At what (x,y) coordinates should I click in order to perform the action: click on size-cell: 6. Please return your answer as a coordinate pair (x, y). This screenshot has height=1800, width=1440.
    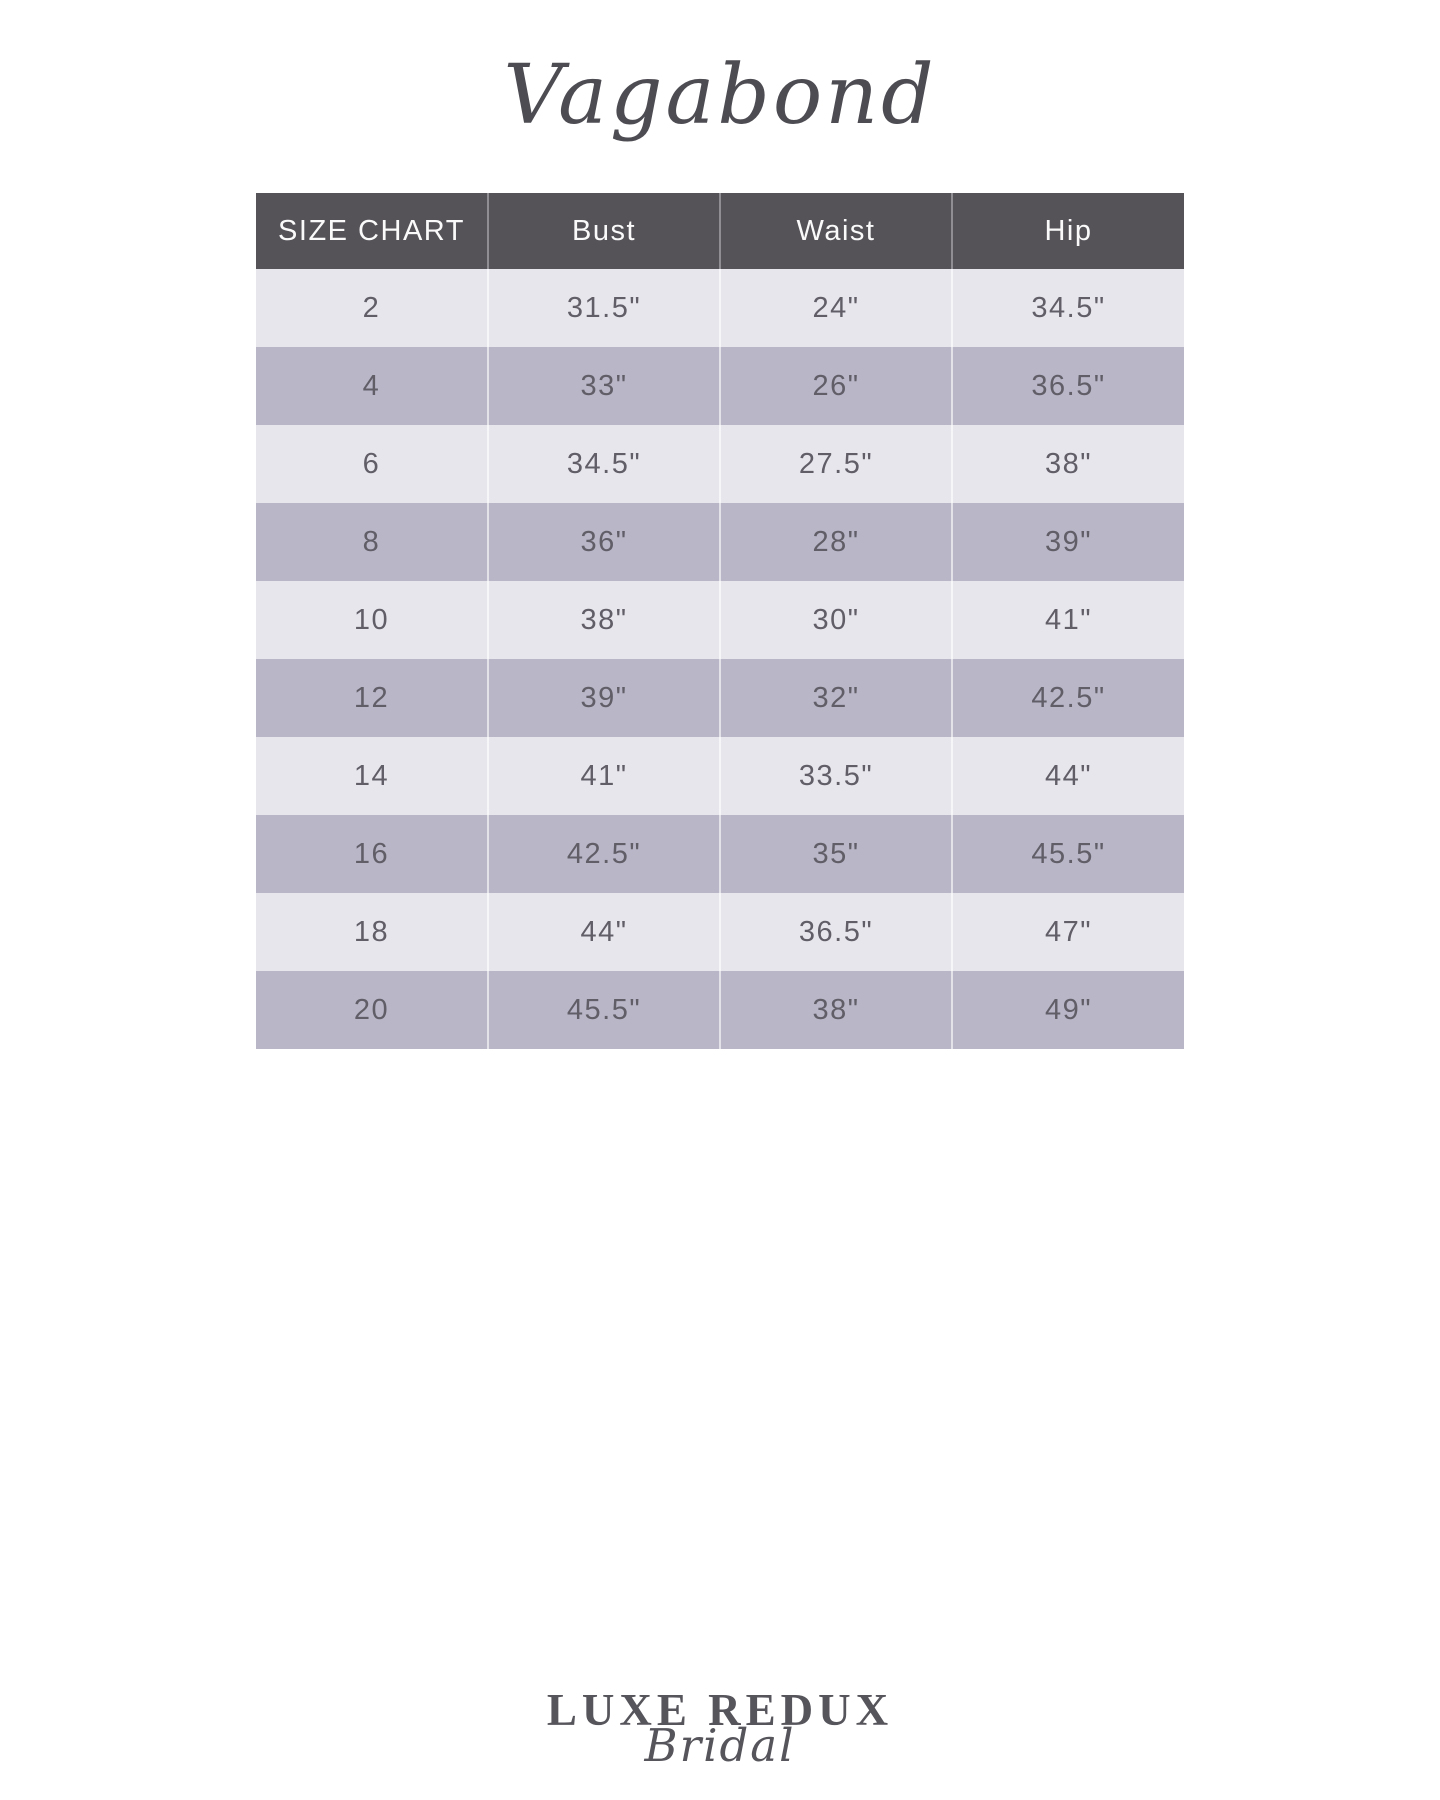
    Looking at the image, I should click on (372, 464).